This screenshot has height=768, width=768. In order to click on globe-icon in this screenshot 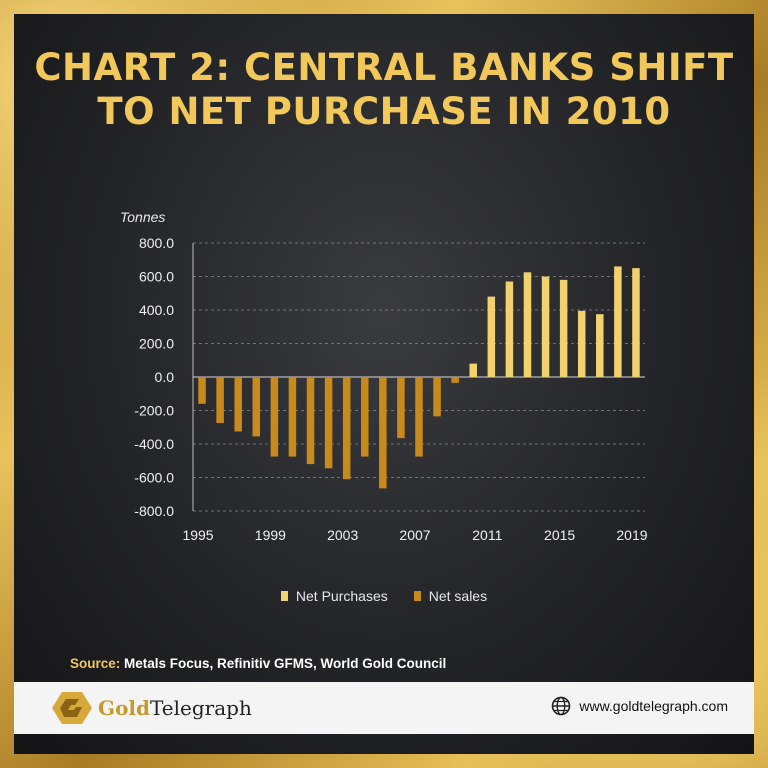, I will do `click(561, 706)`.